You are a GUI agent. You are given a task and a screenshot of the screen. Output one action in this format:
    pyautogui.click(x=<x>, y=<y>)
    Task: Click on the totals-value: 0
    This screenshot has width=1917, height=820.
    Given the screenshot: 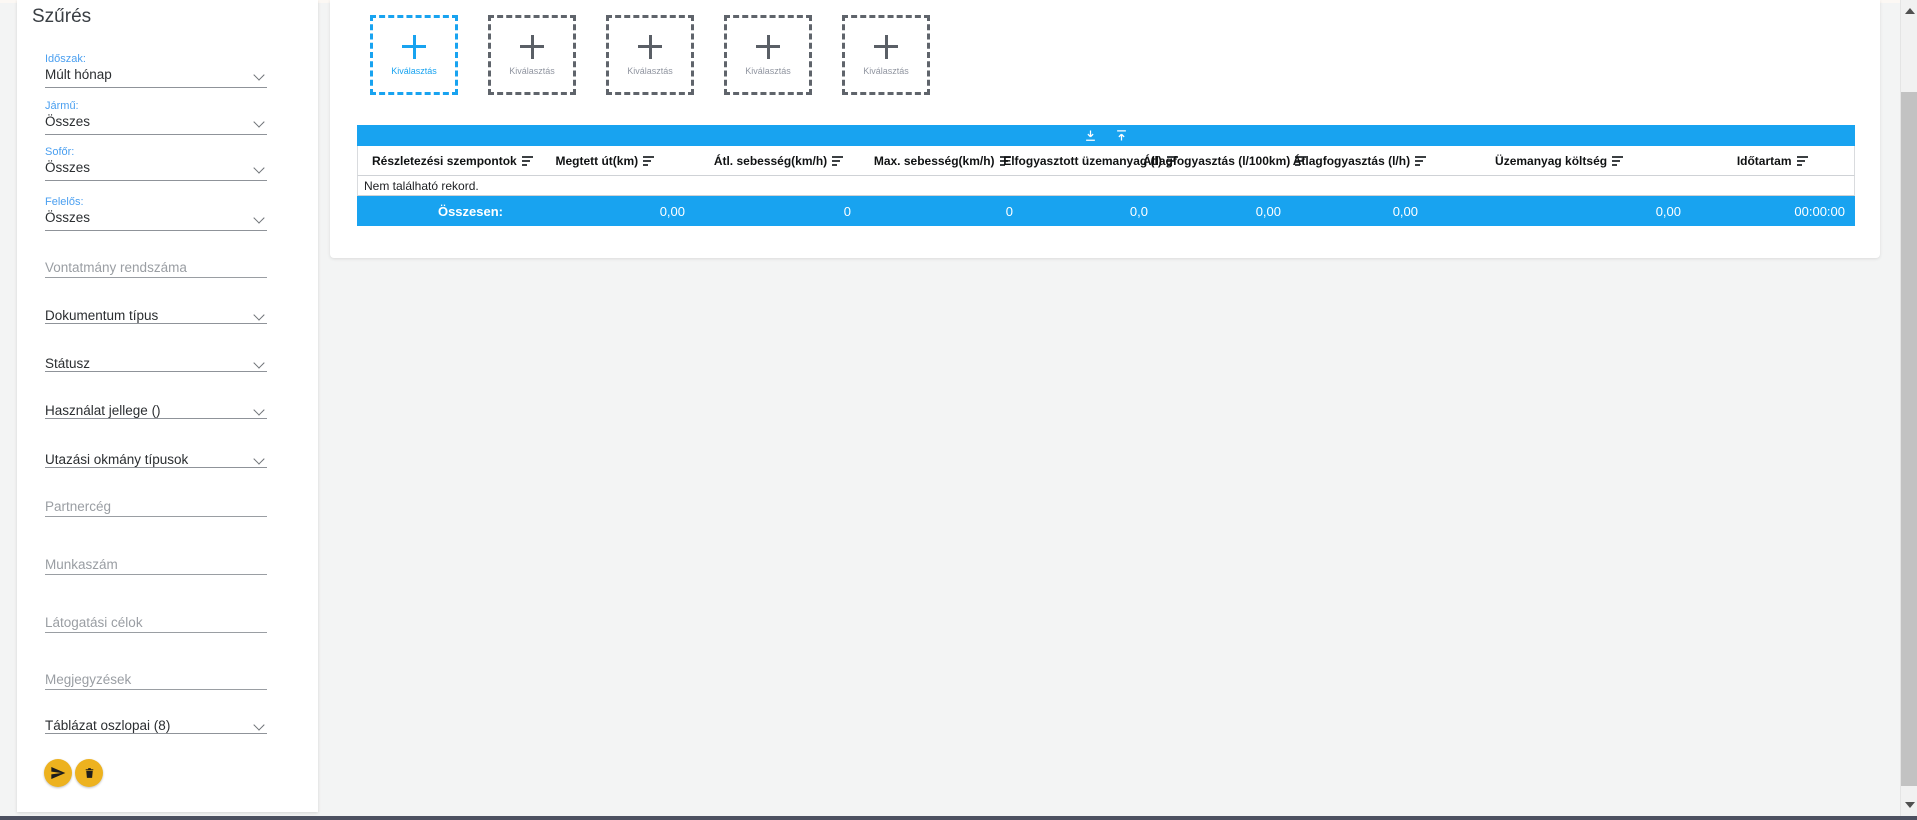 What is the action you would take?
    pyautogui.click(x=847, y=211)
    